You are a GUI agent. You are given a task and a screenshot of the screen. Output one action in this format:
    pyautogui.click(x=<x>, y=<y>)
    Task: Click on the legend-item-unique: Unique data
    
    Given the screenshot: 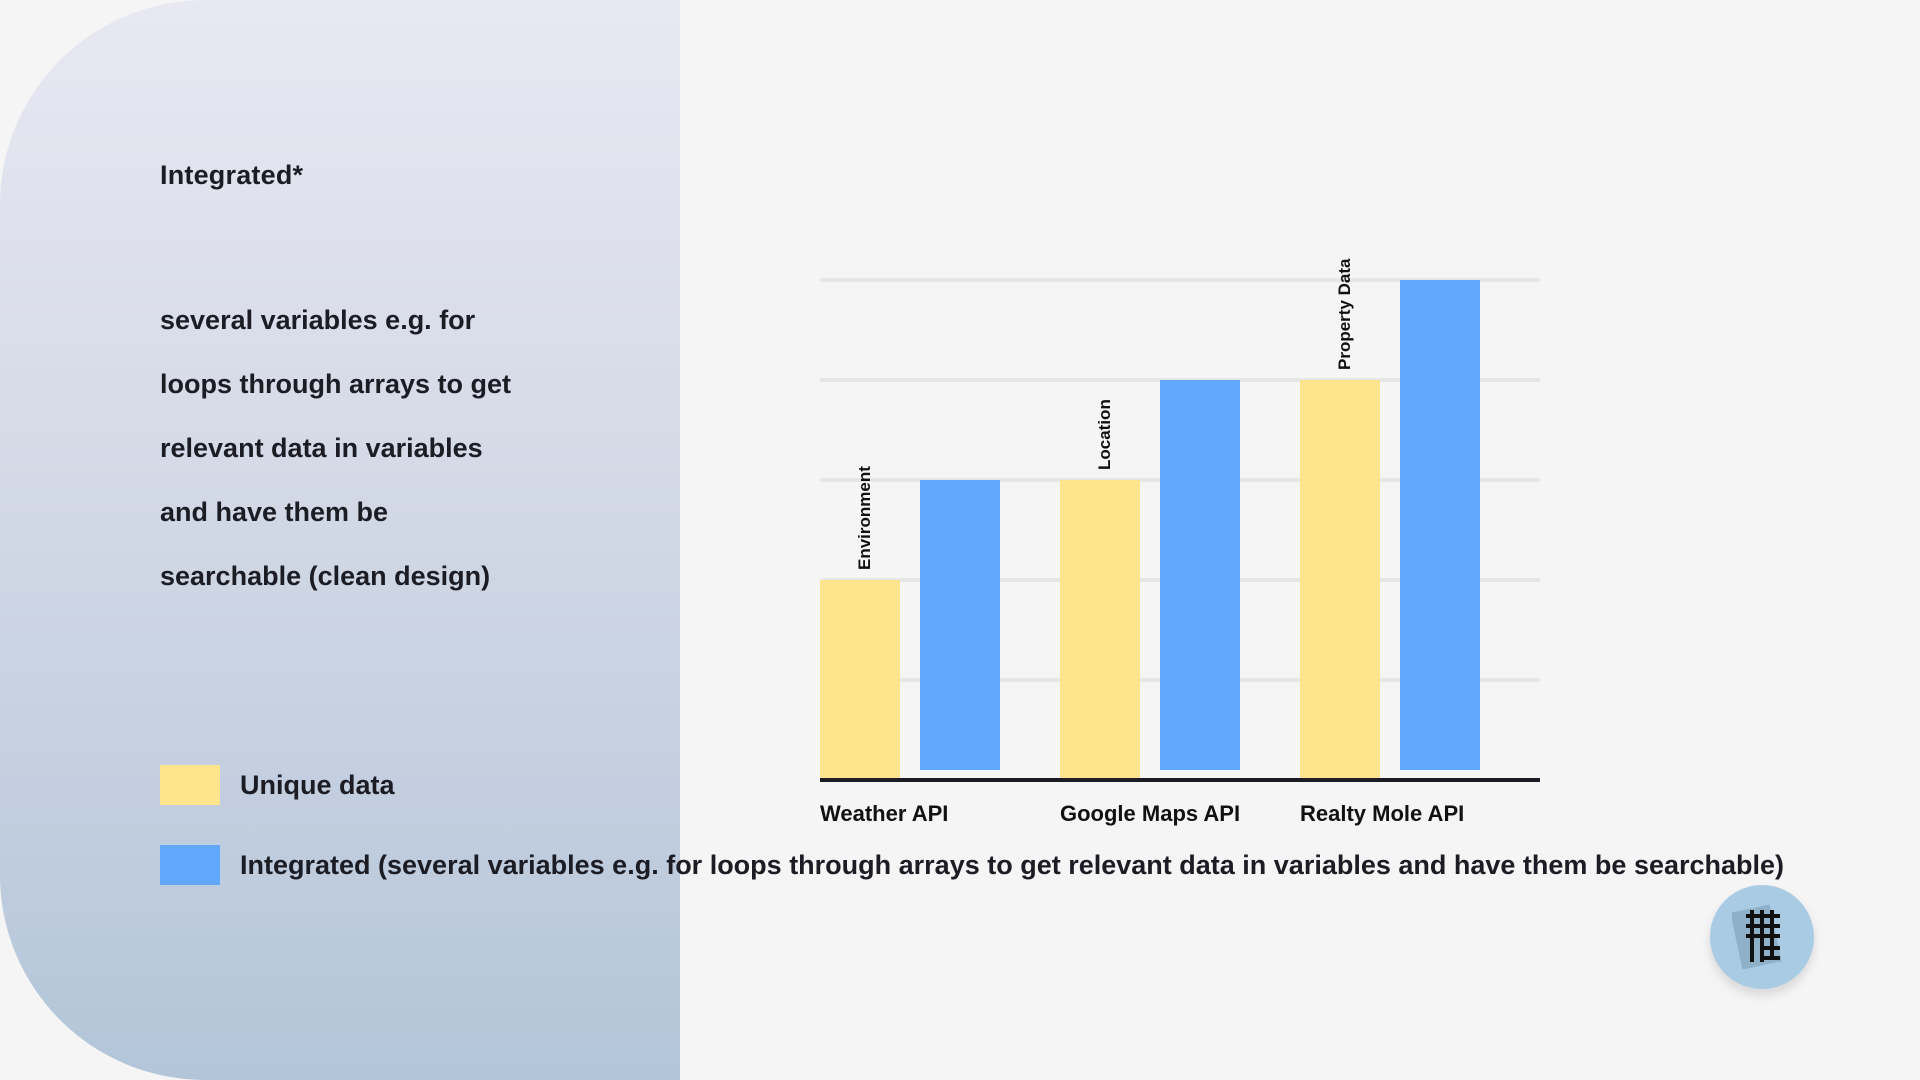 What is the action you would take?
    pyautogui.click(x=277, y=785)
    